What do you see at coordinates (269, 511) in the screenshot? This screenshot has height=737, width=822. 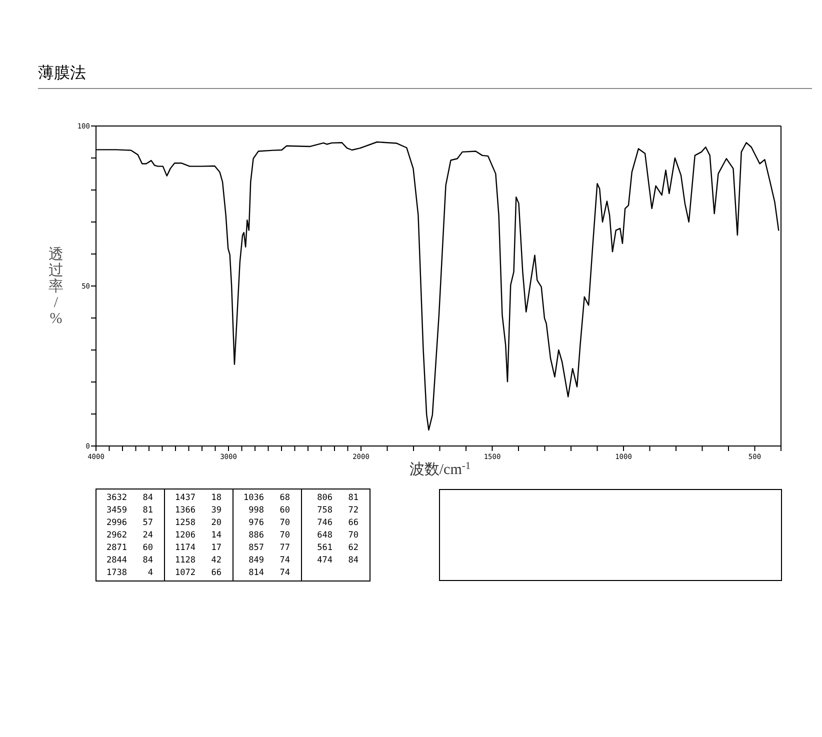 I see `text: 998 60` at bounding box center [269, 511].